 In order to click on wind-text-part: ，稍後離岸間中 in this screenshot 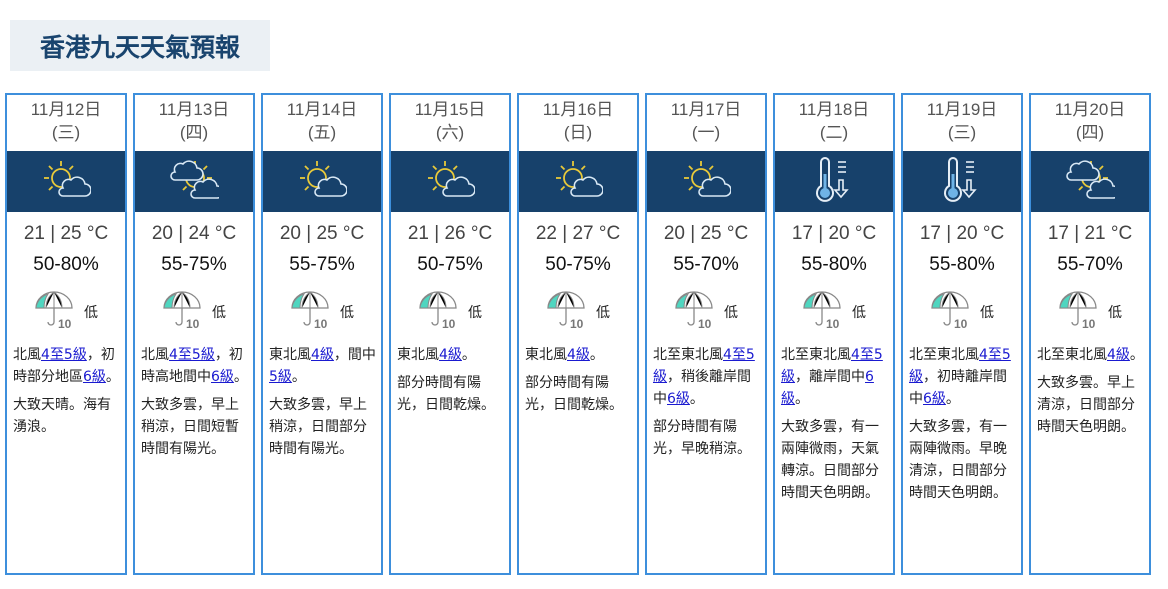, I will do `click(702, 388)`.